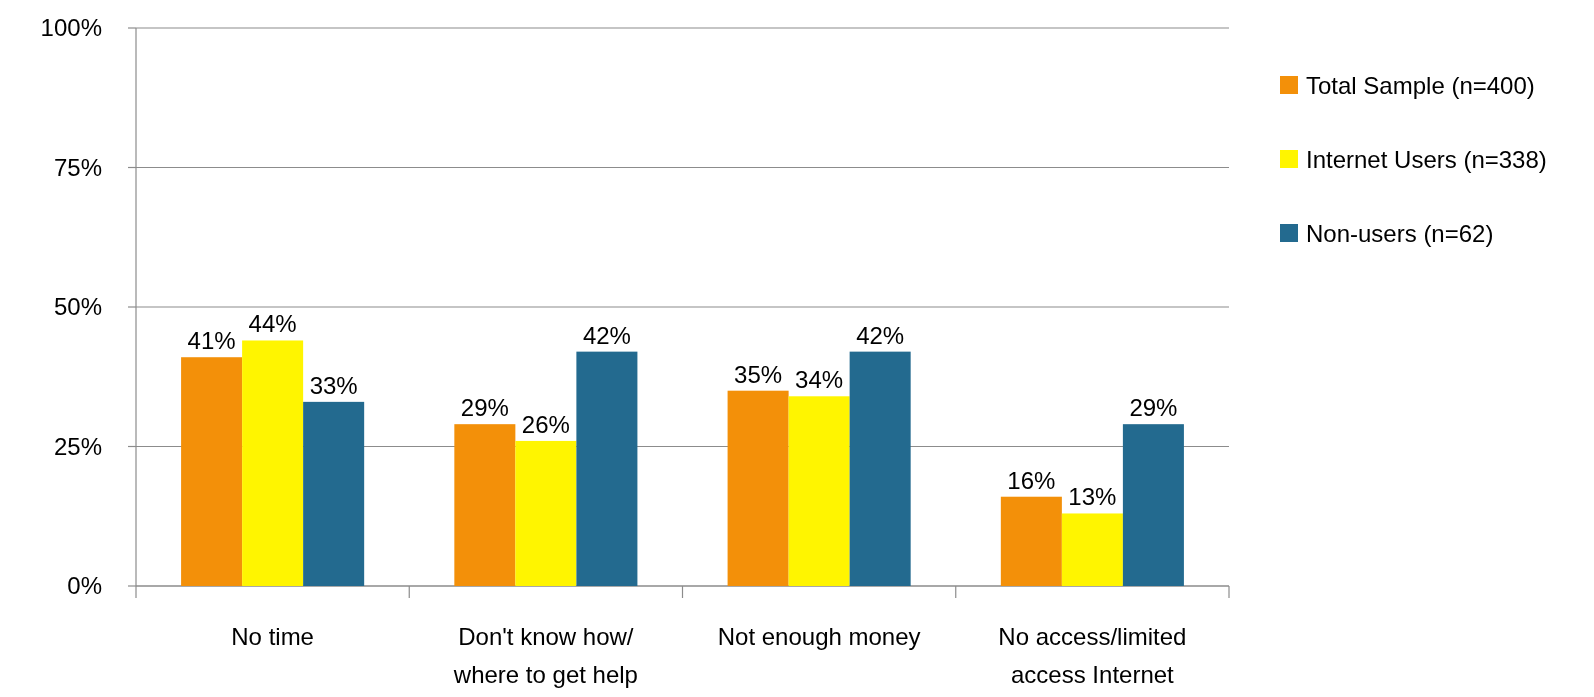 The width and height of the screenshot is (1594, 697). Describe the element at coordinates (211, 341) in the screenshot. I see `data-label: 41%` at that location.